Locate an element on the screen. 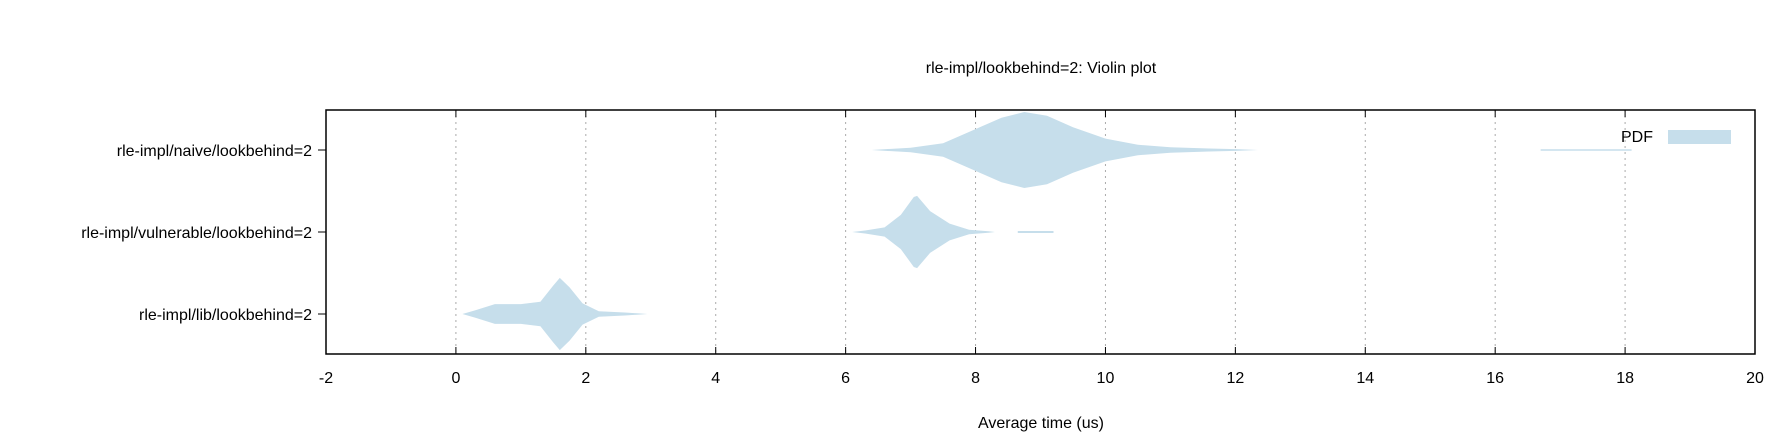  x-tick-label: 12 is located at coordinates (1235, 378).